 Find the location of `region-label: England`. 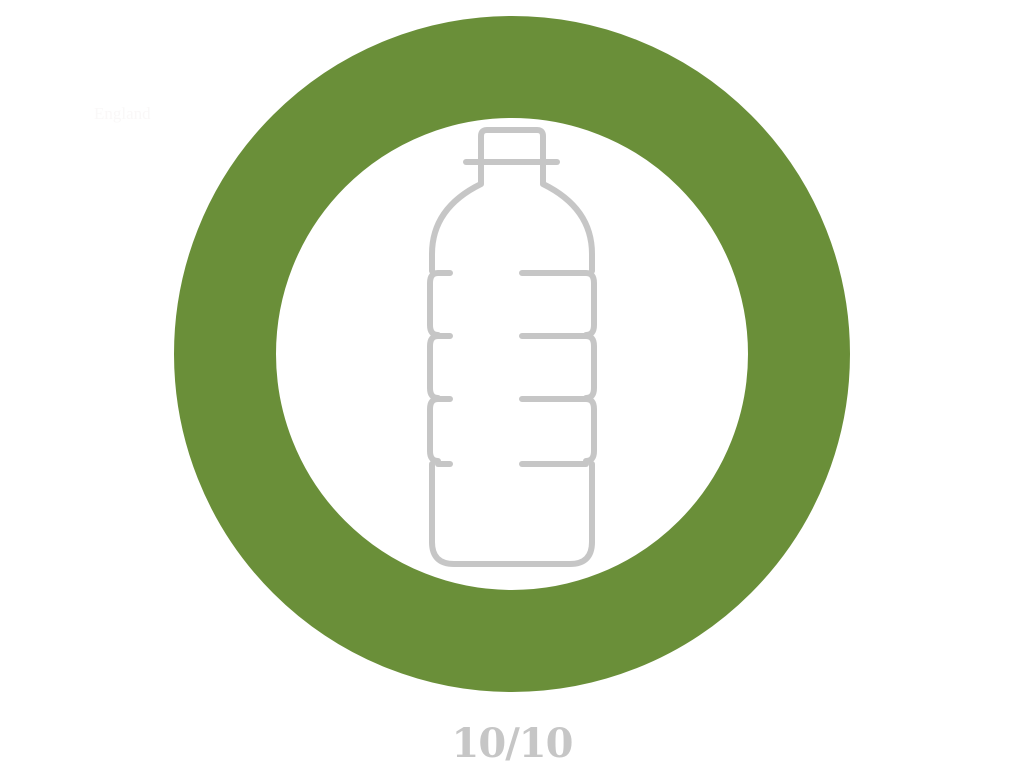

region-label: England is located at coordinates (122, 113).